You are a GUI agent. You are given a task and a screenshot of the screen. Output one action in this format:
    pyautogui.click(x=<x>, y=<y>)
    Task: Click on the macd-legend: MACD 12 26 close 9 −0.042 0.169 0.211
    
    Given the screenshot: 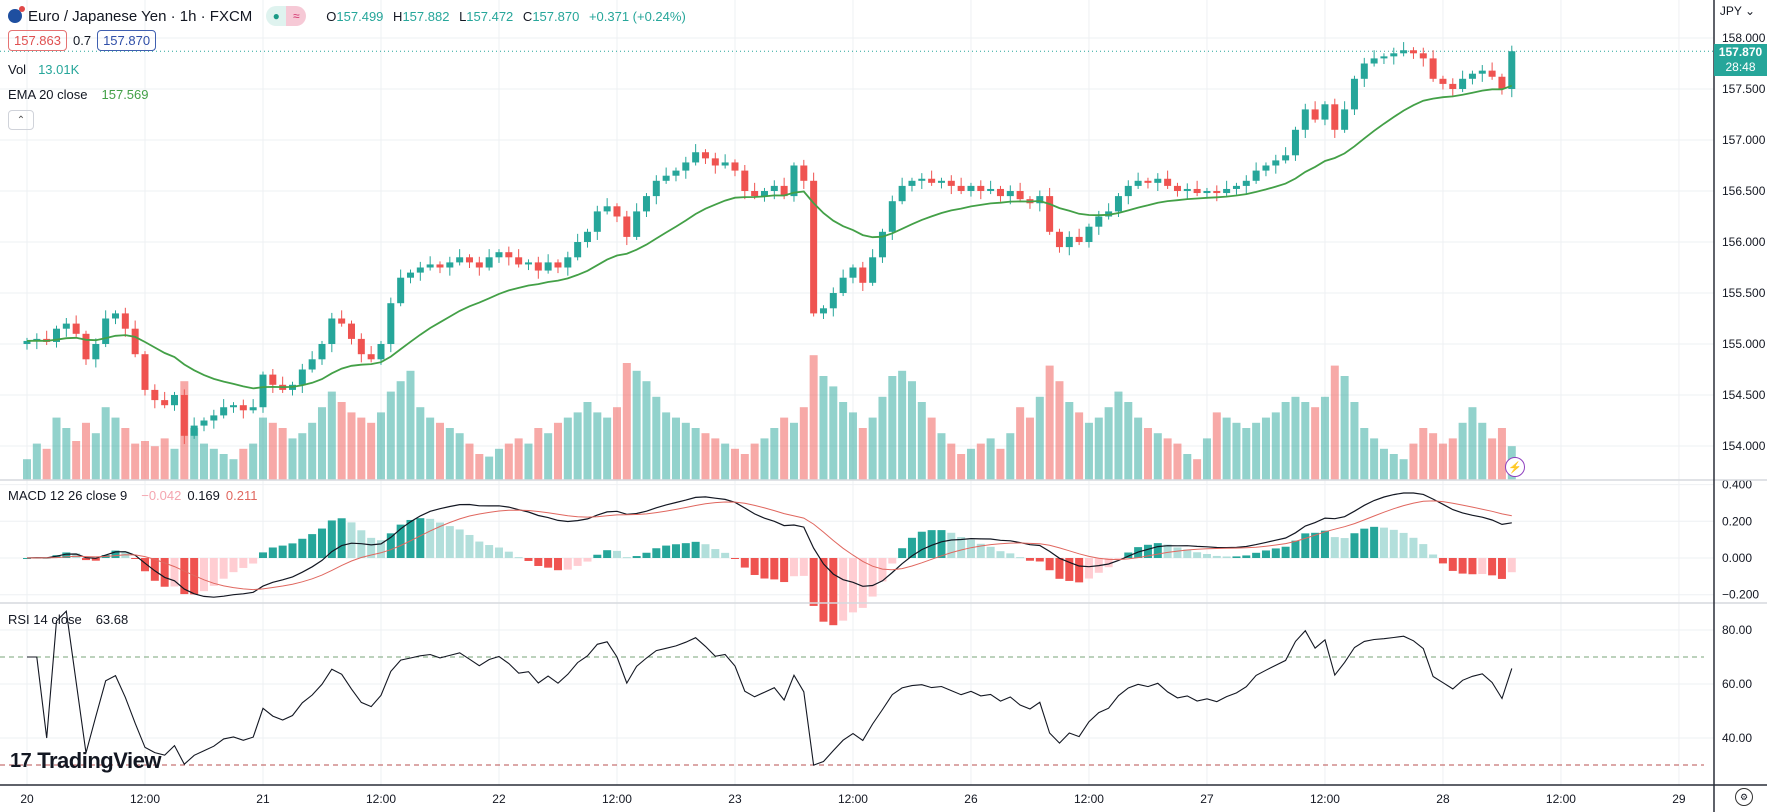 What is the action you would take?
    pyautogui.click(x=132, y=495)
    